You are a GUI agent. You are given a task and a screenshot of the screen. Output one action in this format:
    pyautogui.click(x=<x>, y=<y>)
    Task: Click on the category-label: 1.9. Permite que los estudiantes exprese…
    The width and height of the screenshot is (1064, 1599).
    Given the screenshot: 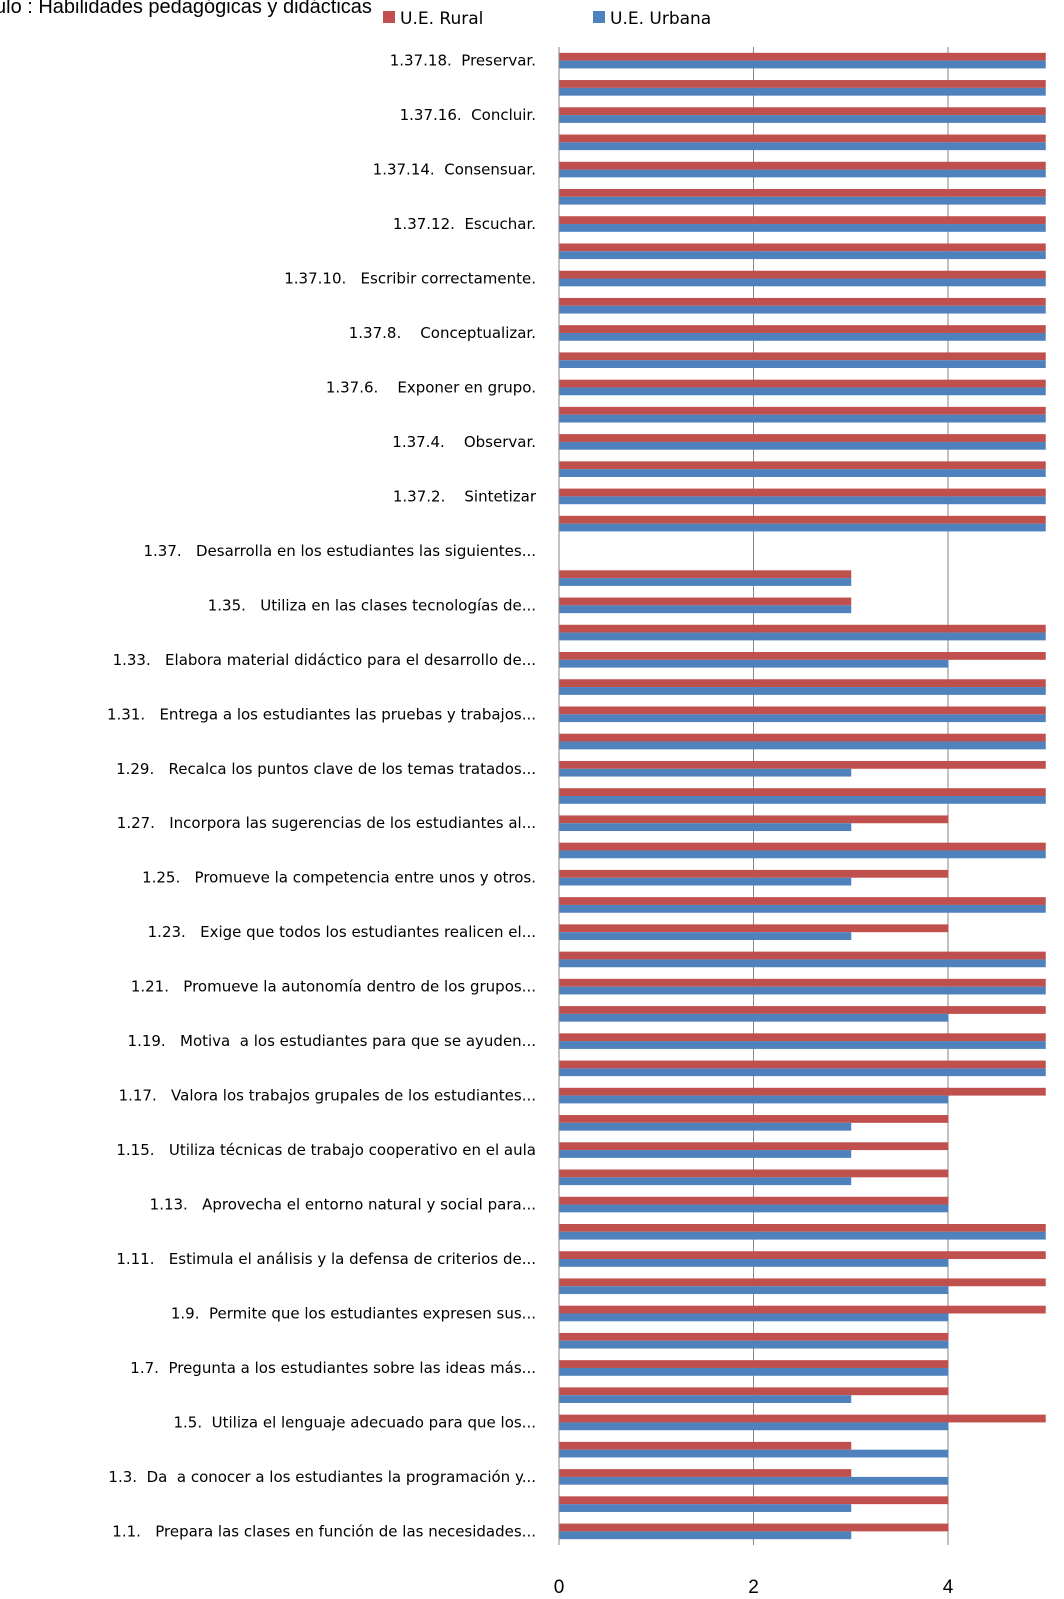 What is the action you would take?
    pyautogui.click(x=353, y=1313)
    